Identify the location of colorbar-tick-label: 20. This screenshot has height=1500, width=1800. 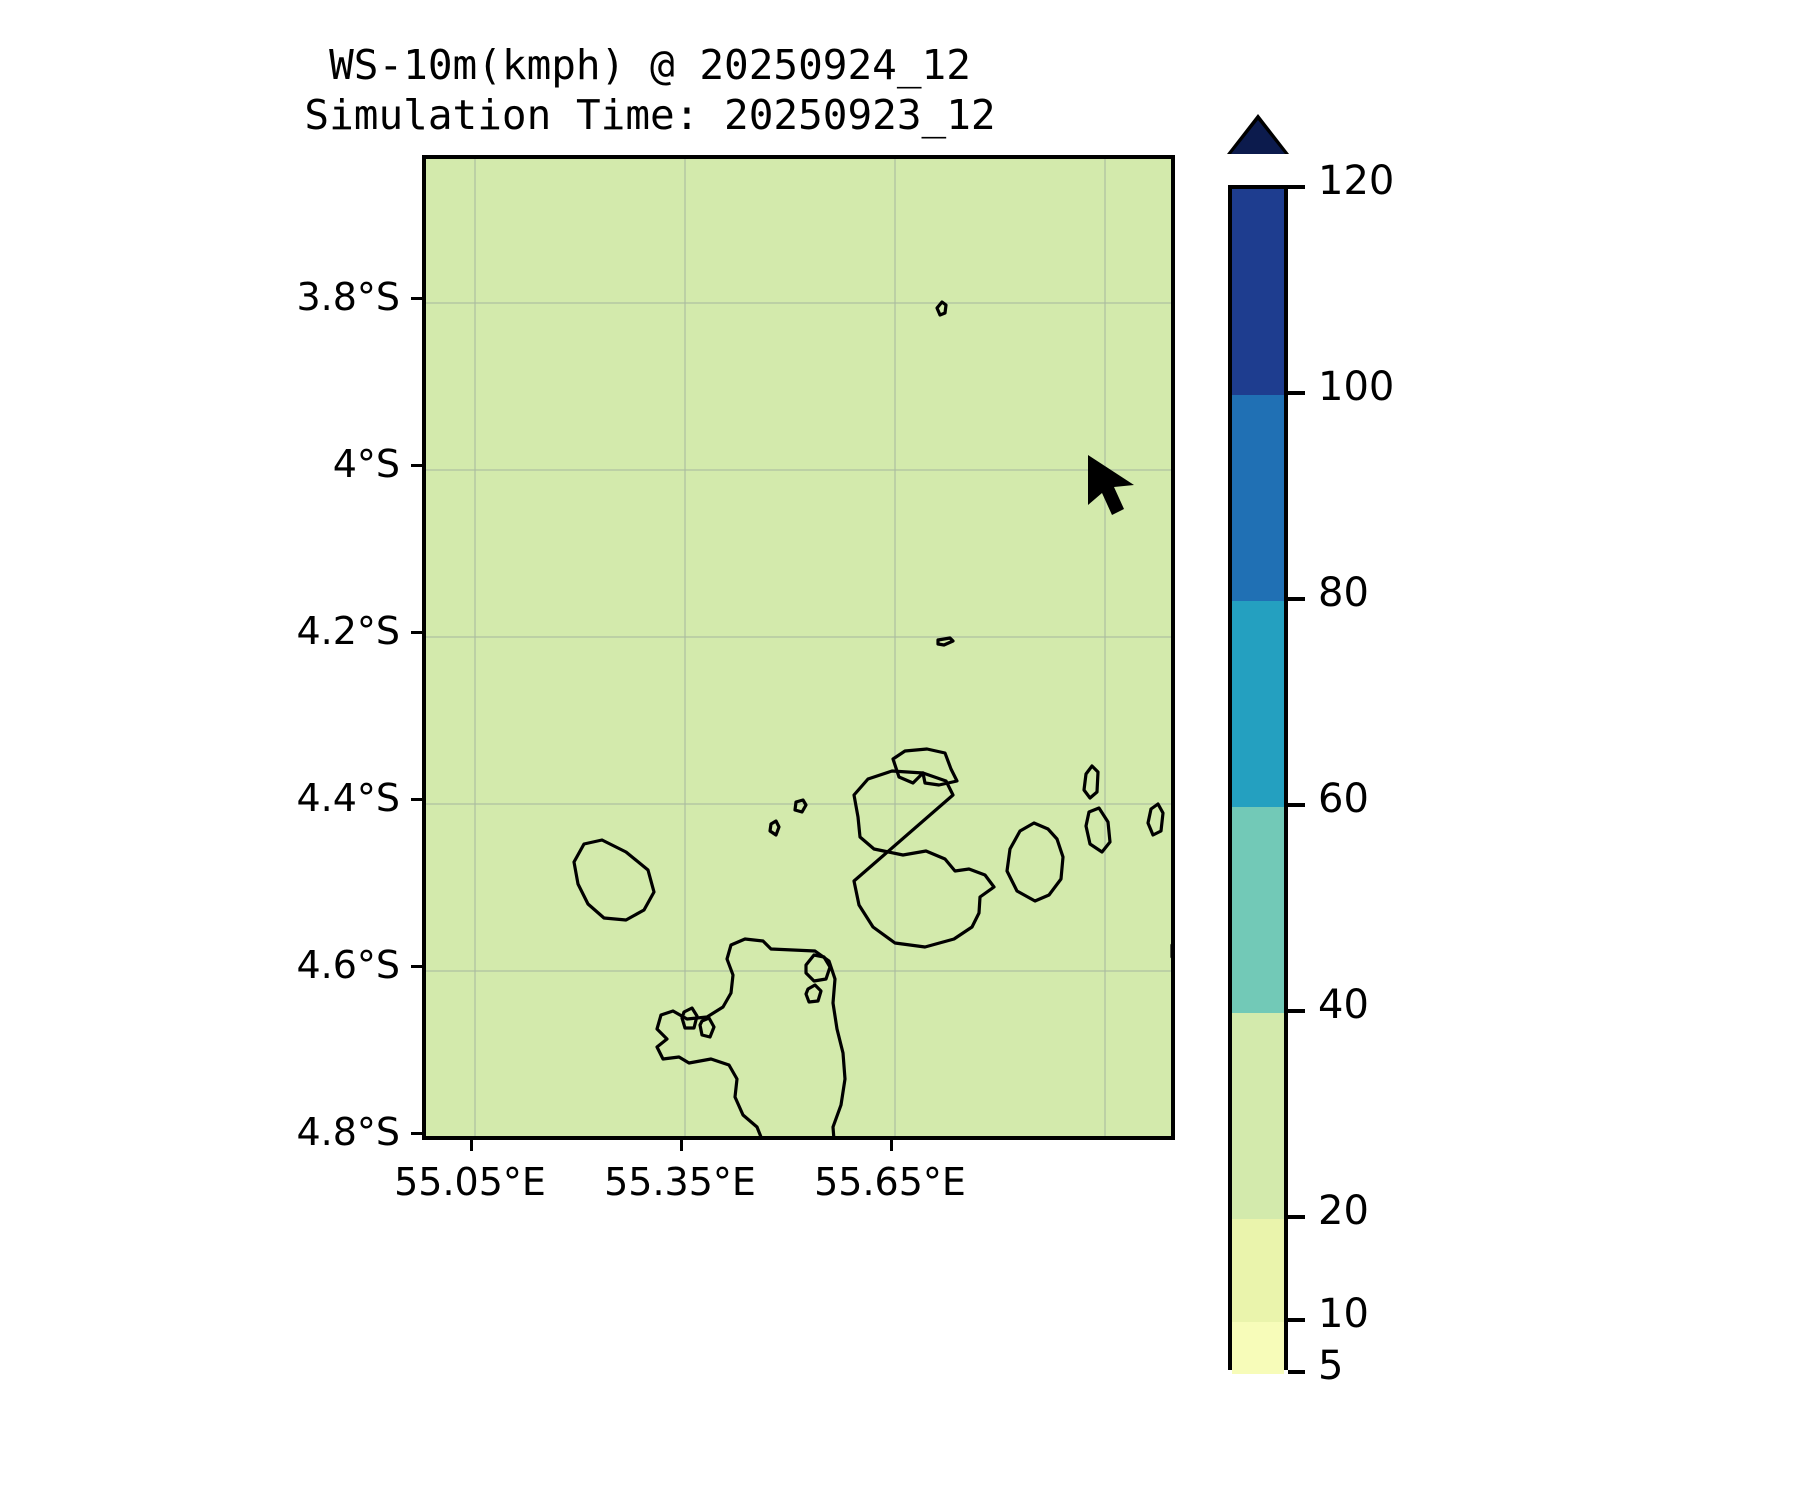
(1343, 1211).